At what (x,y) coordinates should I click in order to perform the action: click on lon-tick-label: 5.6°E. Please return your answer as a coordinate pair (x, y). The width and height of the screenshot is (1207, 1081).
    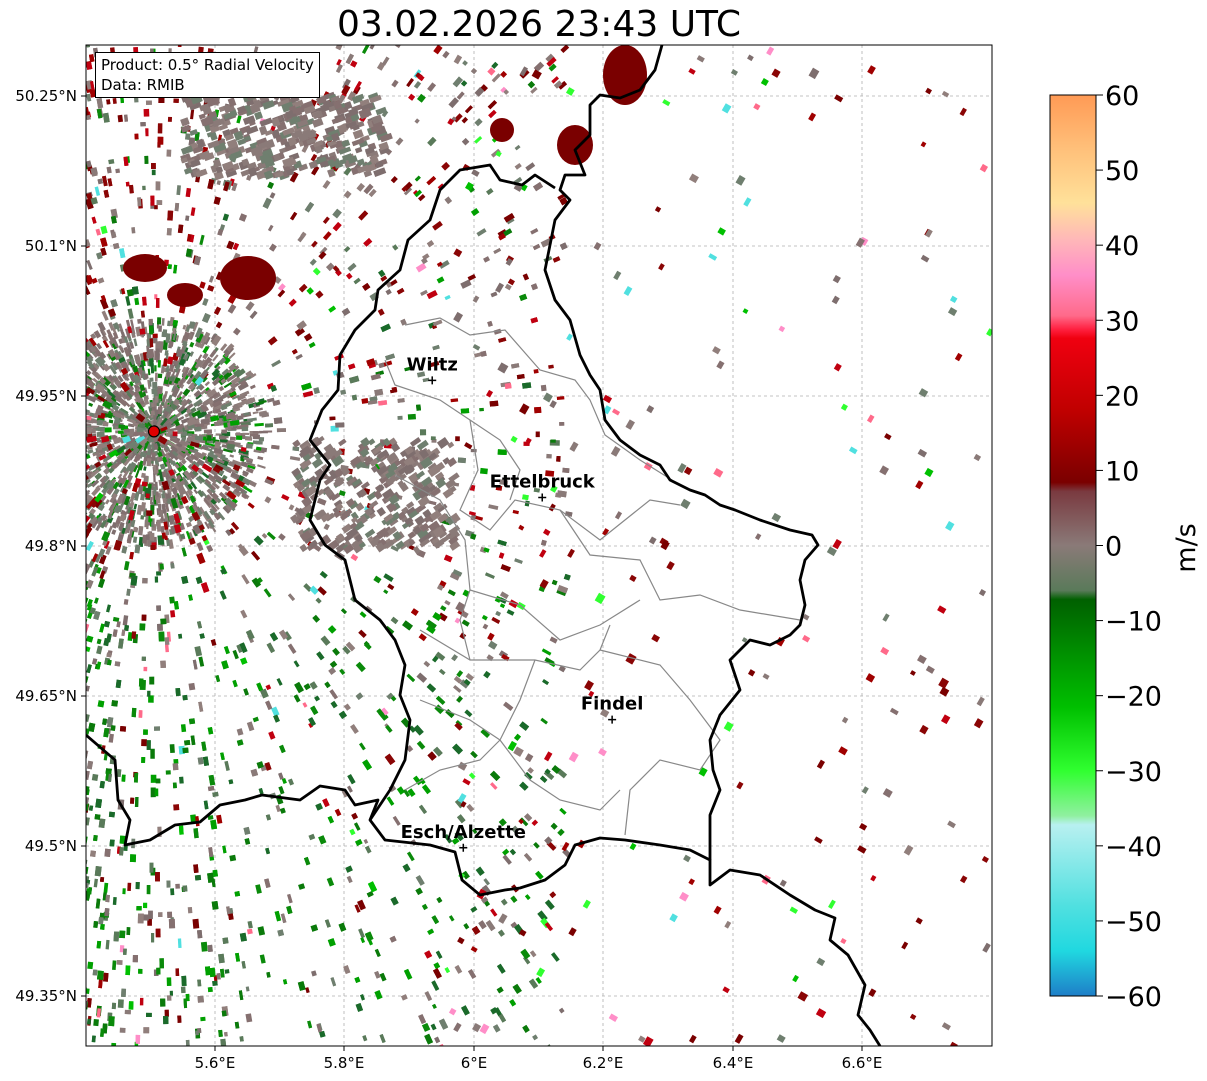
    Looking at the image, I should click on (215, 1063).